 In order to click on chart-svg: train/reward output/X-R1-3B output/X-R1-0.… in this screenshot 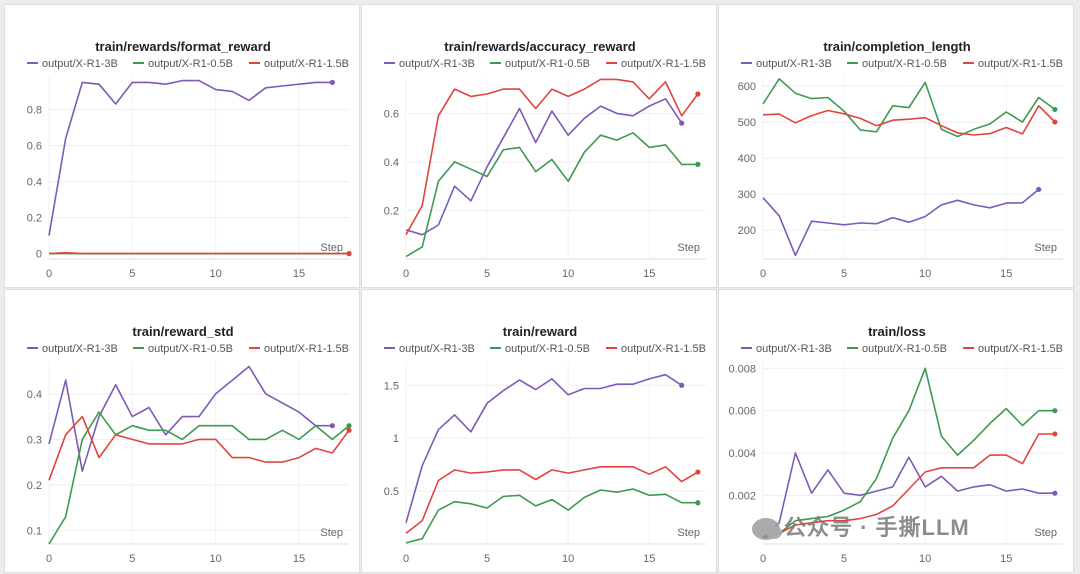, I will do `click(545, 444)`.